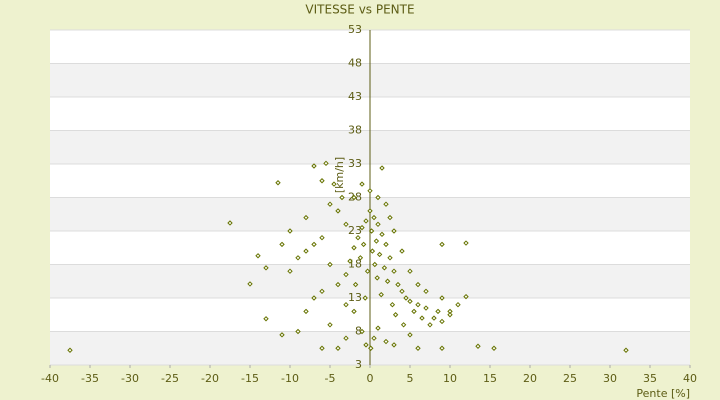 This screenshot has width=720, height=400. Describe the element at coordinates (330, 378) in the screenshot. I see `x-tick-label: -5` at that location.